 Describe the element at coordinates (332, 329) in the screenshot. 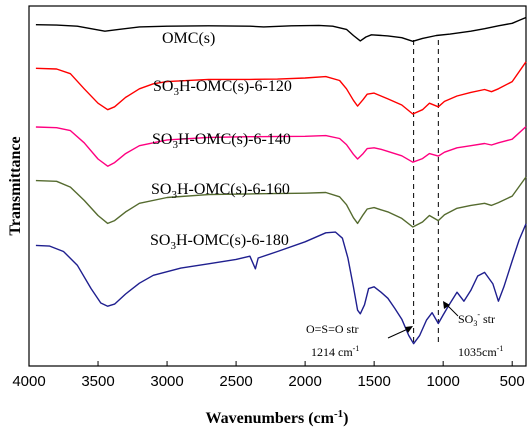

I see `annotation-os-o-title: O=S=O str` at that location.